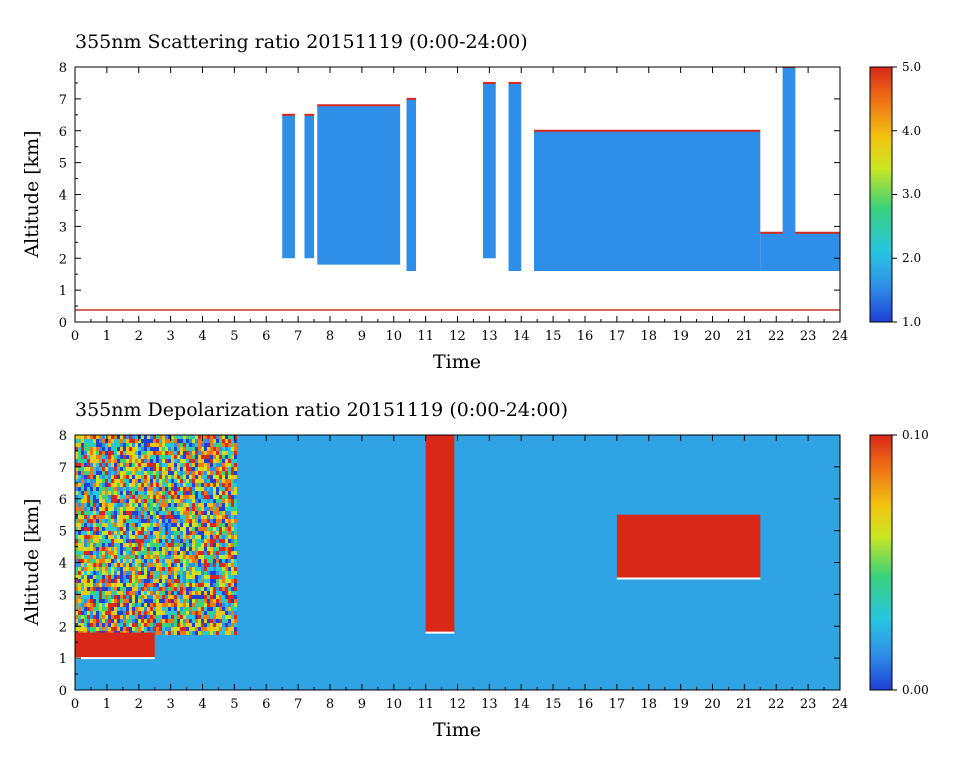  I want to click on y-tick-label: 1, so click(63, 291).